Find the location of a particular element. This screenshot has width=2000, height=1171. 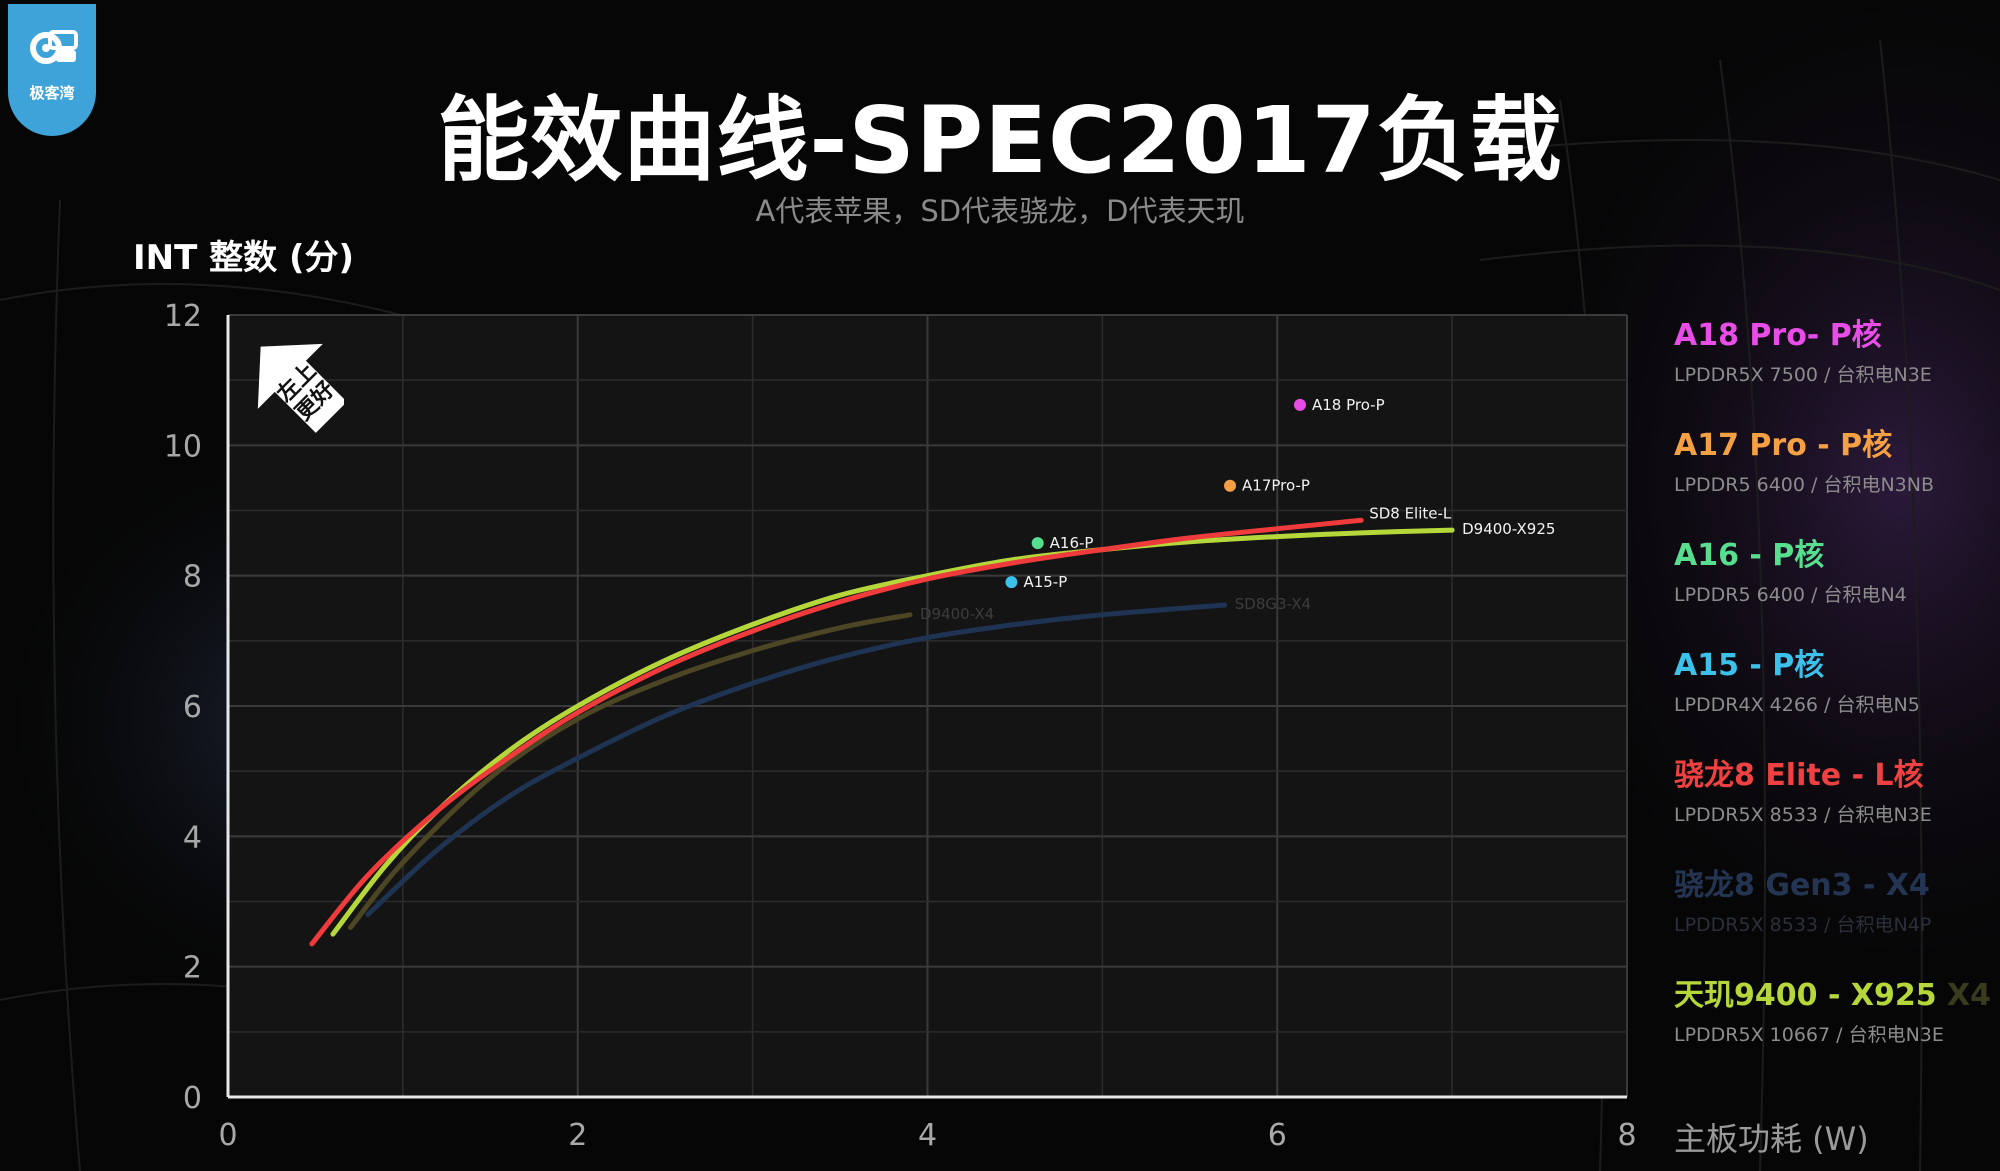

x-tick-label: 6 is located at coordinates (1277, 1135).